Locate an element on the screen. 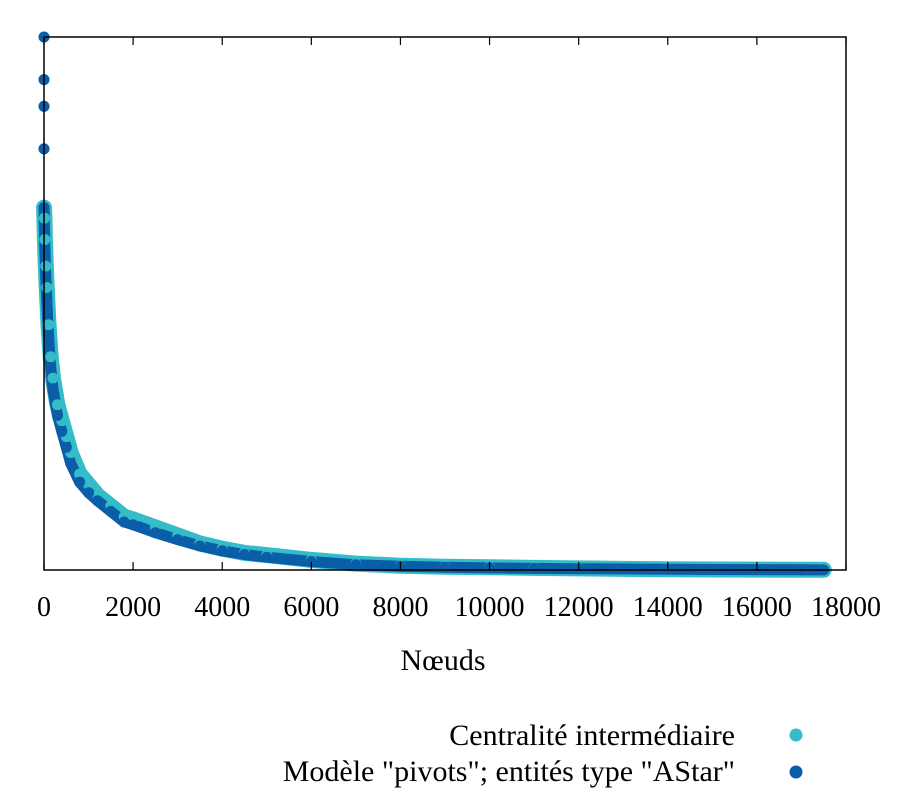 This screenshot has width=900, height=800. x-tick-label: 6000 is located at coordinates (311, 607).